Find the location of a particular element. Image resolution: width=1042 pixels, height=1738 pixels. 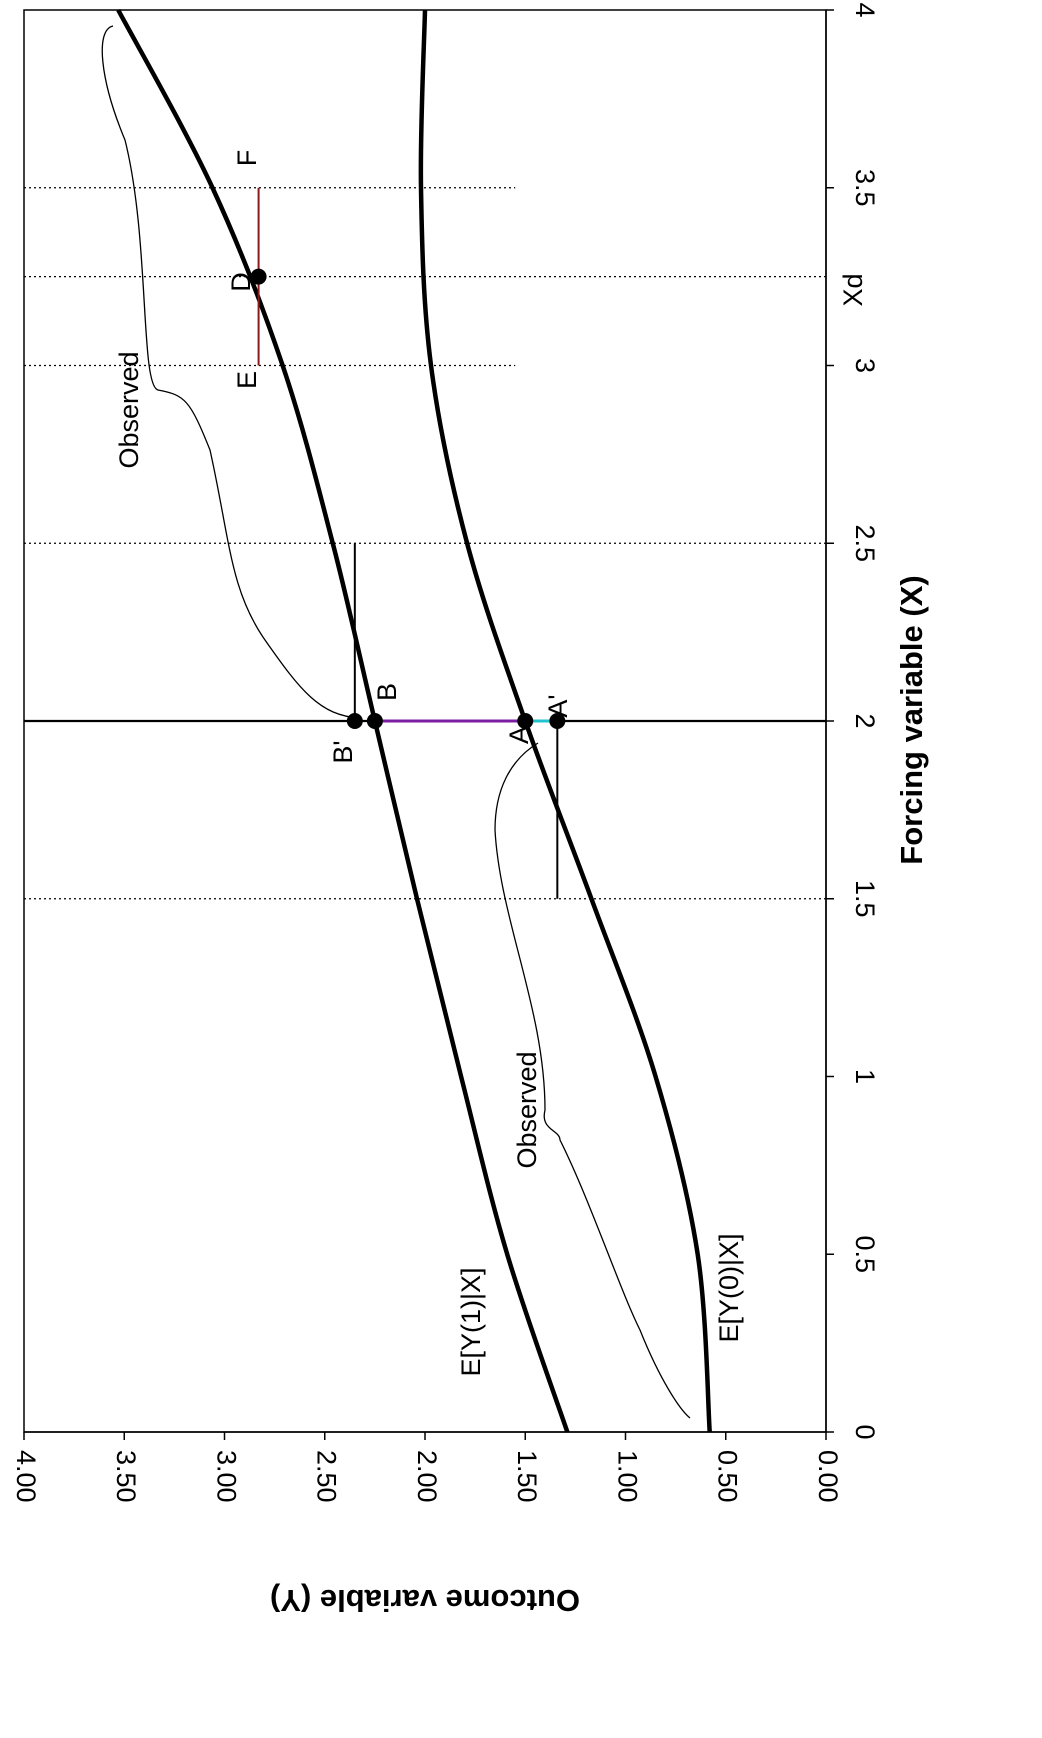

segments is located at coordinates (408, 543).